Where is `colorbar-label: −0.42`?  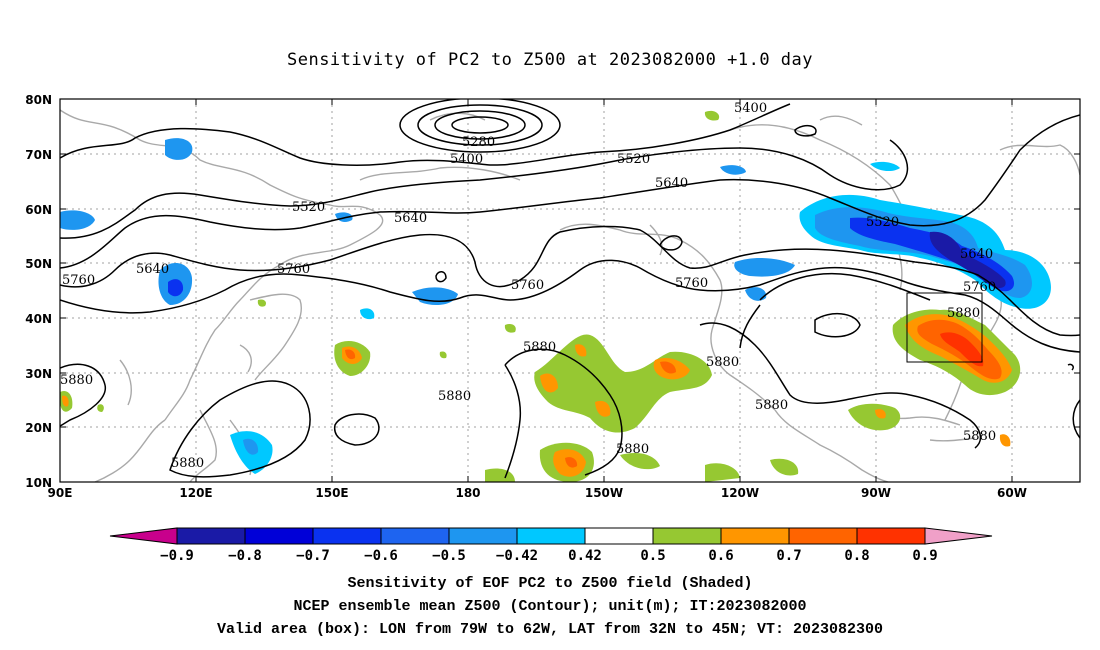
colorbar-label: −0.42 is located at coordinates (517, 556).